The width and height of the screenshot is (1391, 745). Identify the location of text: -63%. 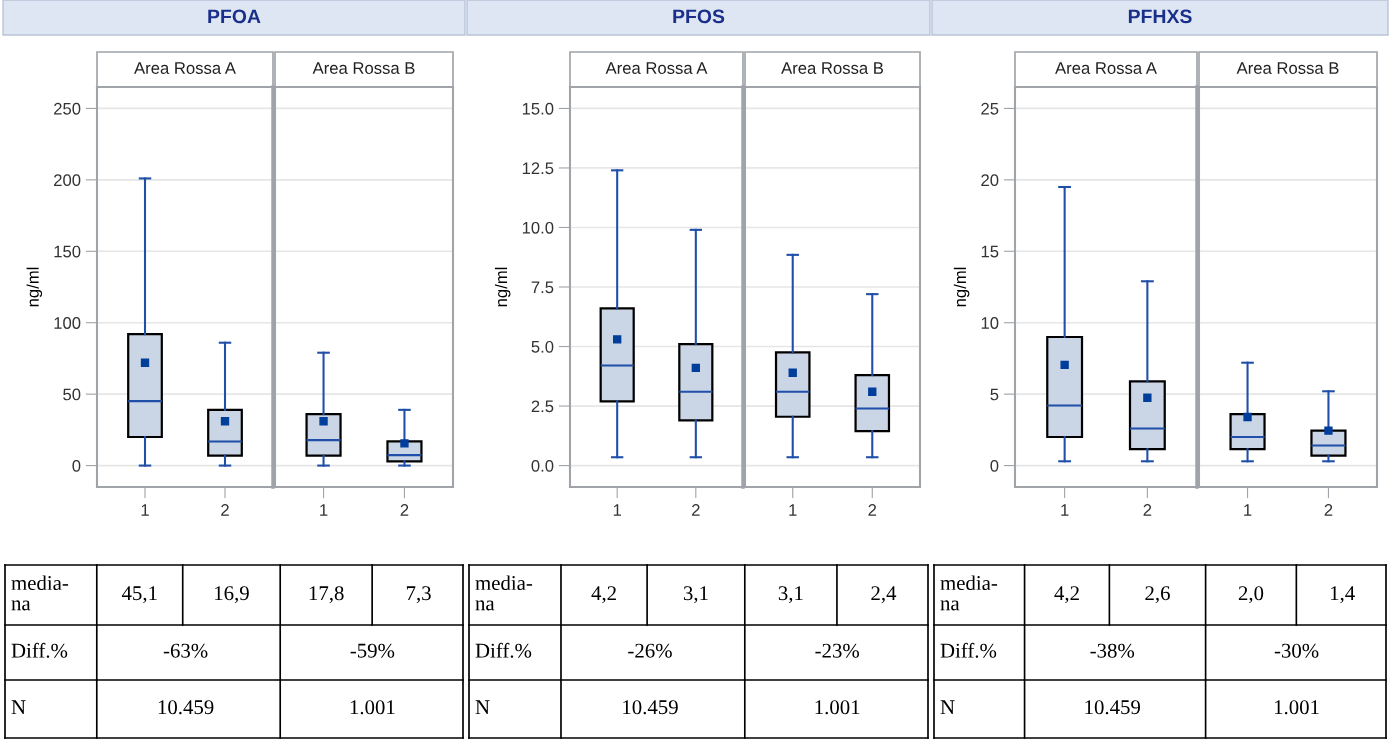
(185, 650).